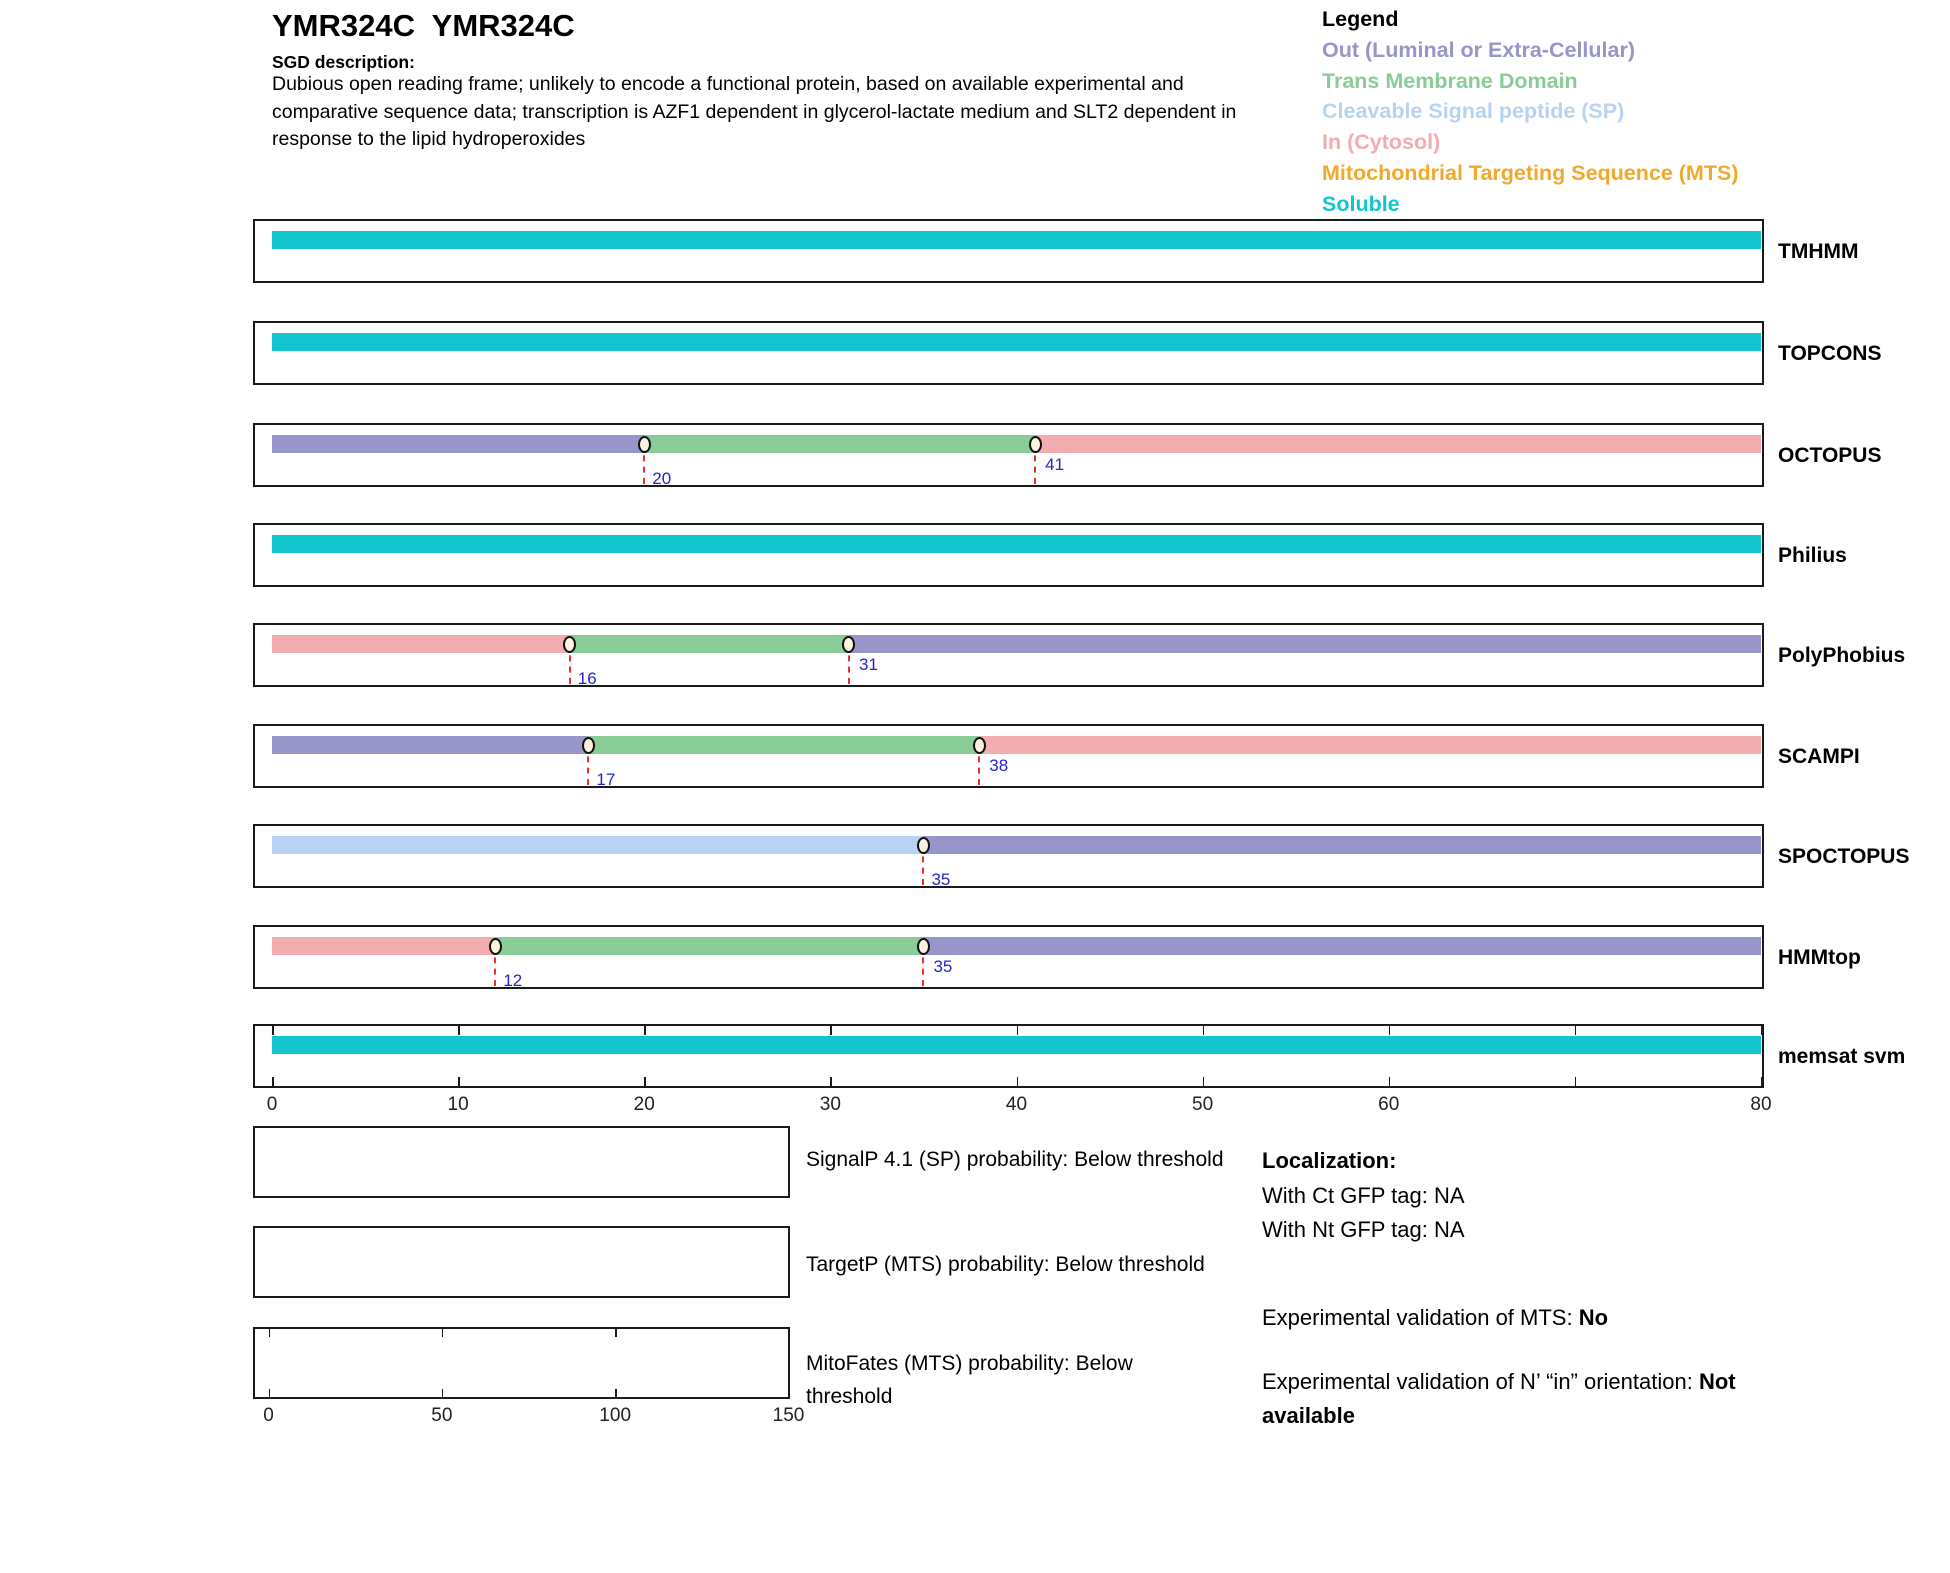  What do you see at coordinates (1499, 1398) in the screenshot?
I see `orientation-validation-value: Not available` at bounding box center [1499, 1398].